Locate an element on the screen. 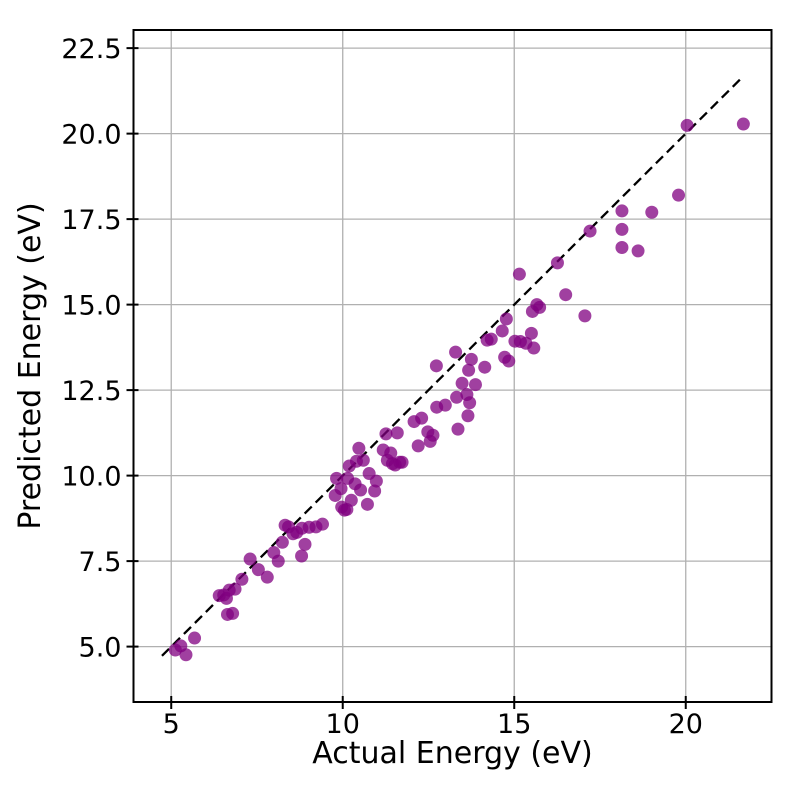  x-tick-label: 10 is located at coordinates (343, 724).